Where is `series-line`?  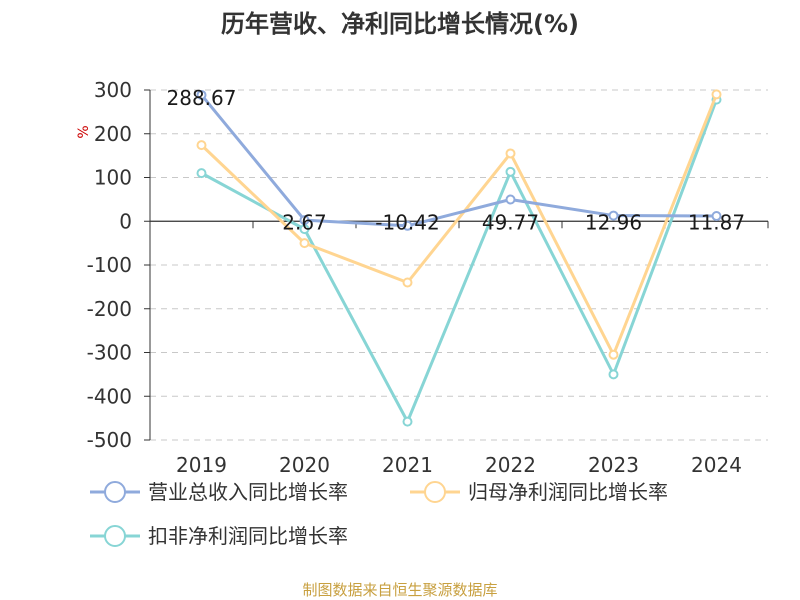
series-line is located at coordinates (458, 161).